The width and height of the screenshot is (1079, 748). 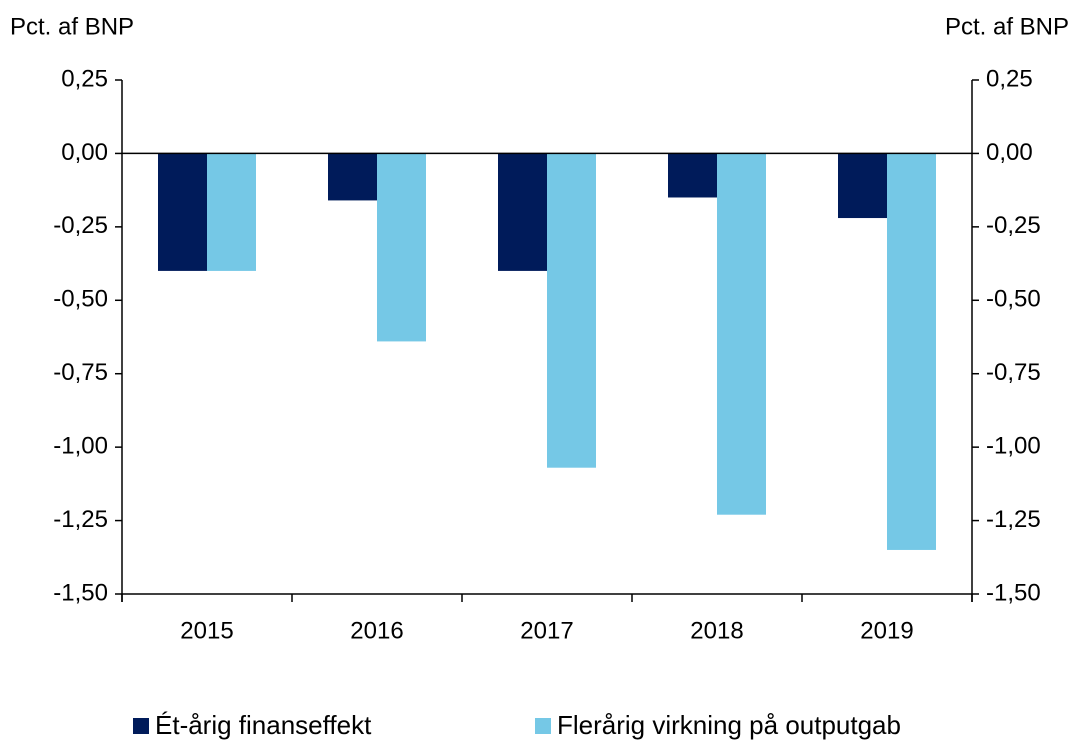 What do you see at coordinates (1009, 152) in the screenshot?
I see `y2-tick-label: 0,00` at bounding box center [1009, 152].